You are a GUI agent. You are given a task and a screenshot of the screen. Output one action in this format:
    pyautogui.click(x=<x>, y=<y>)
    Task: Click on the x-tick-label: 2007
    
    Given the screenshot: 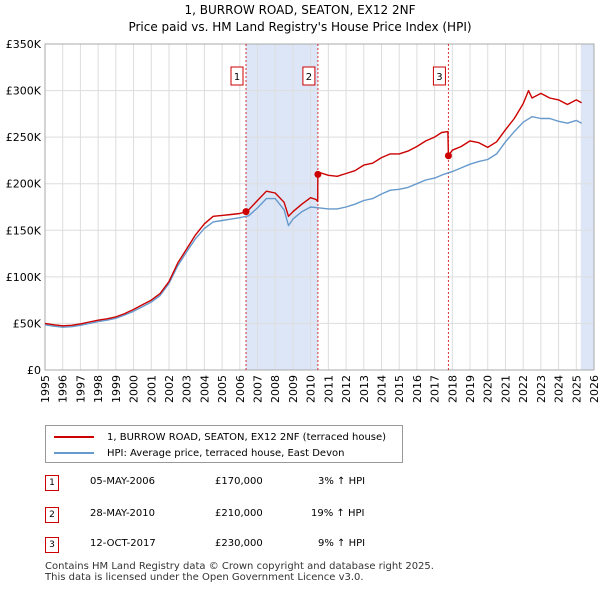 What is the action you would take?
    pyautogui.click(x=258, y=389)
    